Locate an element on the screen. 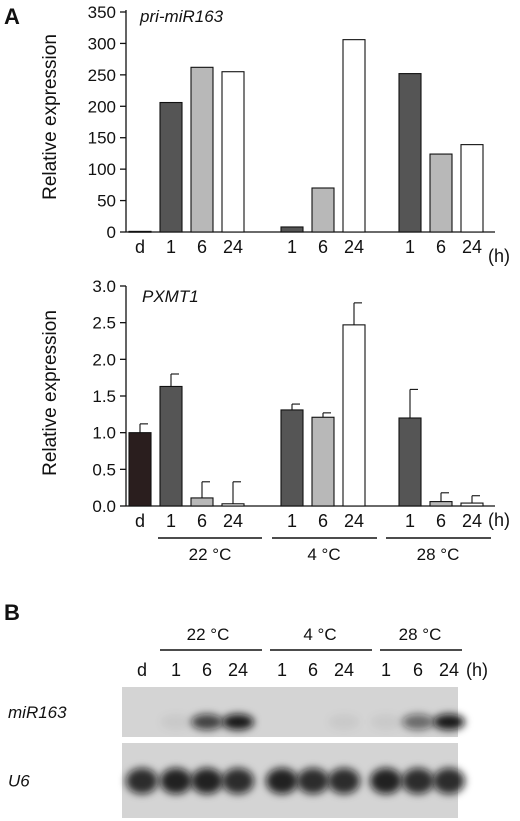  chart1-ylabel: Relative expression is located at coordinates (50, 117).